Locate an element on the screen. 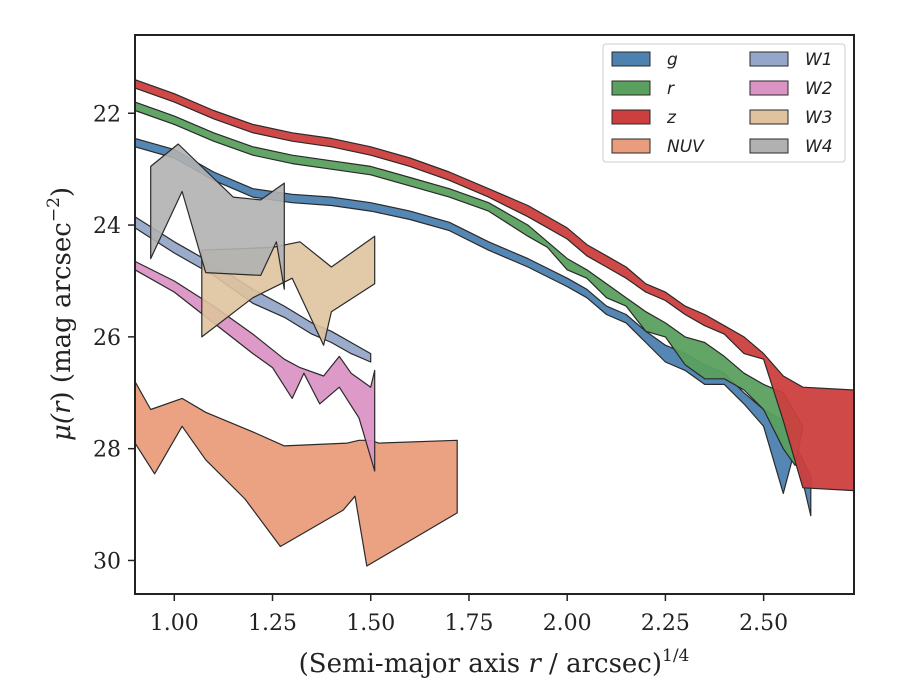  y-tick-label: 30 is located at coordinates (107, 561).